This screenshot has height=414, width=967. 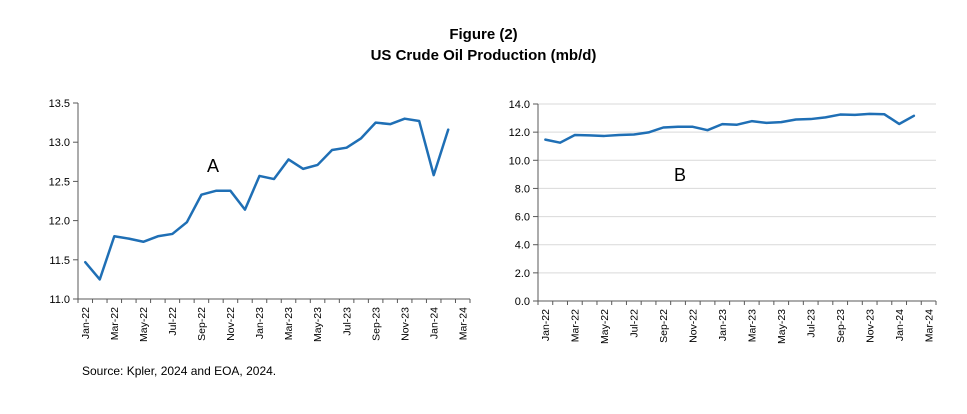 What do you see at coordinates (576, 325) in the screenshot?
I see `chart-b-x-tick-label: Mar-22` at bounding box center [576, 325].